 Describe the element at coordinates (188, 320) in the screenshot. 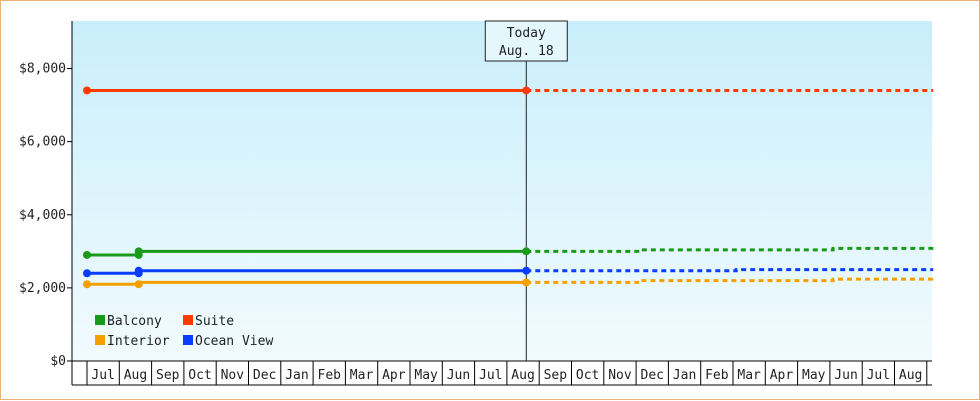

I see `legend-swatch-suite` at that location.